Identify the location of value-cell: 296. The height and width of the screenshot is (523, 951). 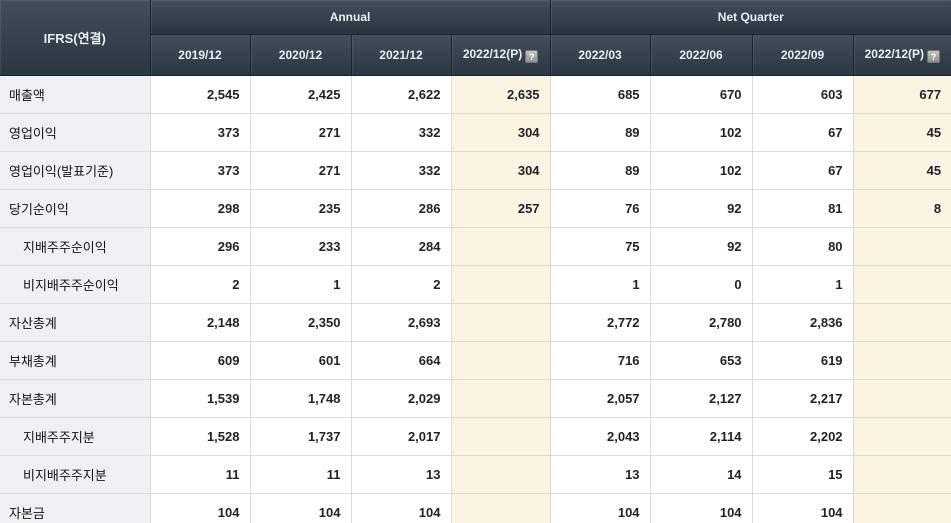
(200, 246).